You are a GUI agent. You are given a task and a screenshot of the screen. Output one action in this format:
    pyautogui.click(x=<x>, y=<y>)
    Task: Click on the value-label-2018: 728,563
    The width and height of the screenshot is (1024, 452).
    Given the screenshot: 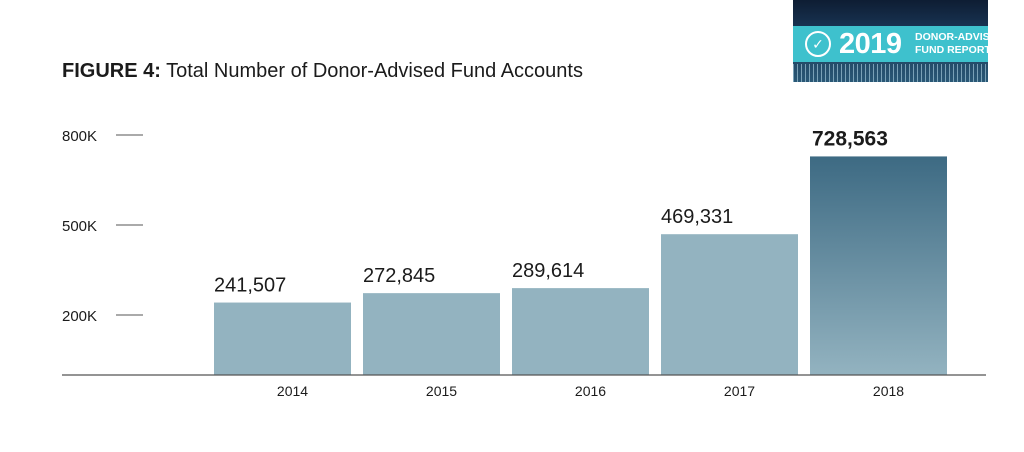 What is the action you would take?
    pyautogui.click(x=850, y=138)
    